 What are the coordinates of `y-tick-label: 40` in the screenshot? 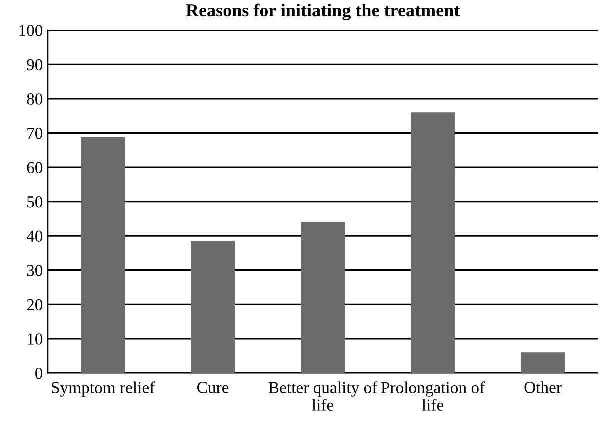 It's located at (34, 236).